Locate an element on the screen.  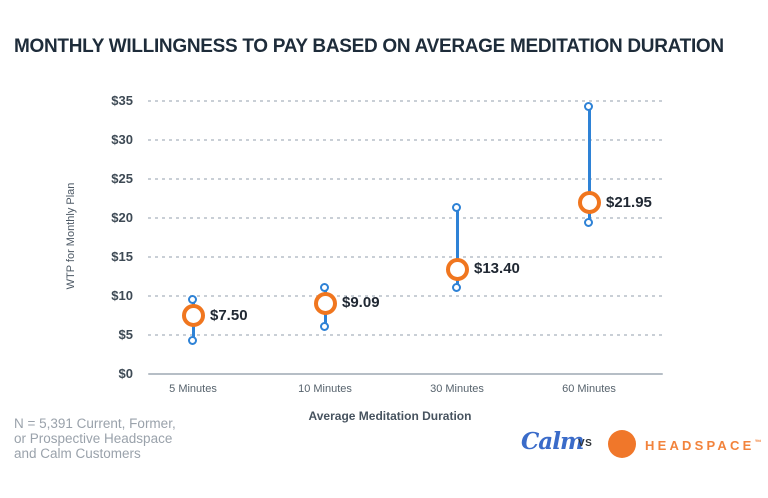
y-tick-label: $25 is located at coordinates (122, 178).